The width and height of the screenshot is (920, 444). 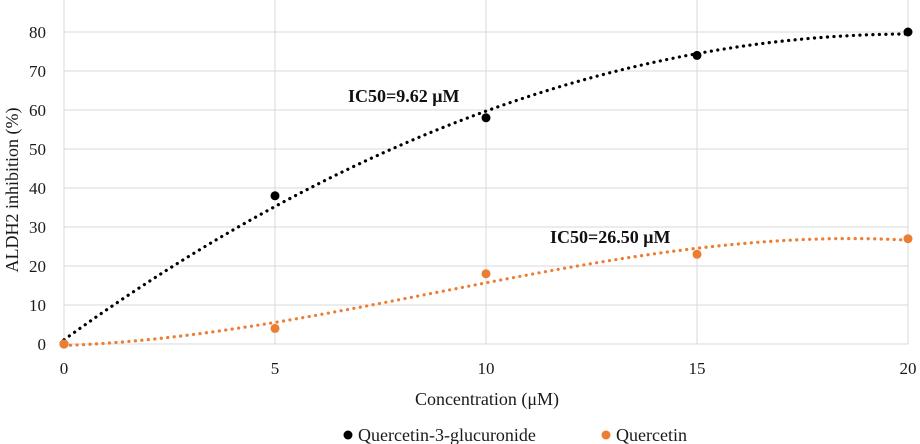 I want to click on legend-label-quercetin: Quercetin, so click(x=651, y=434).